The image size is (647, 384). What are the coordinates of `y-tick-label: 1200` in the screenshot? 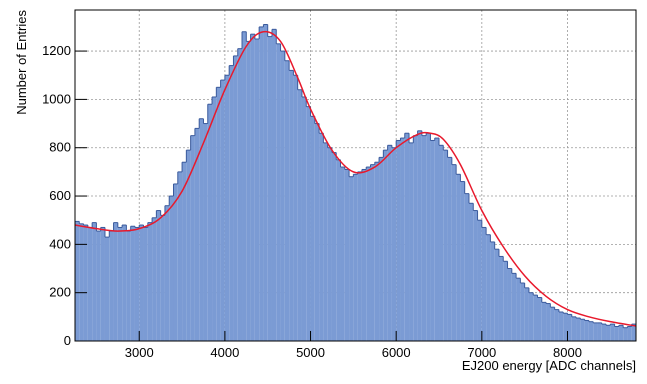 It's located at (56, 50).